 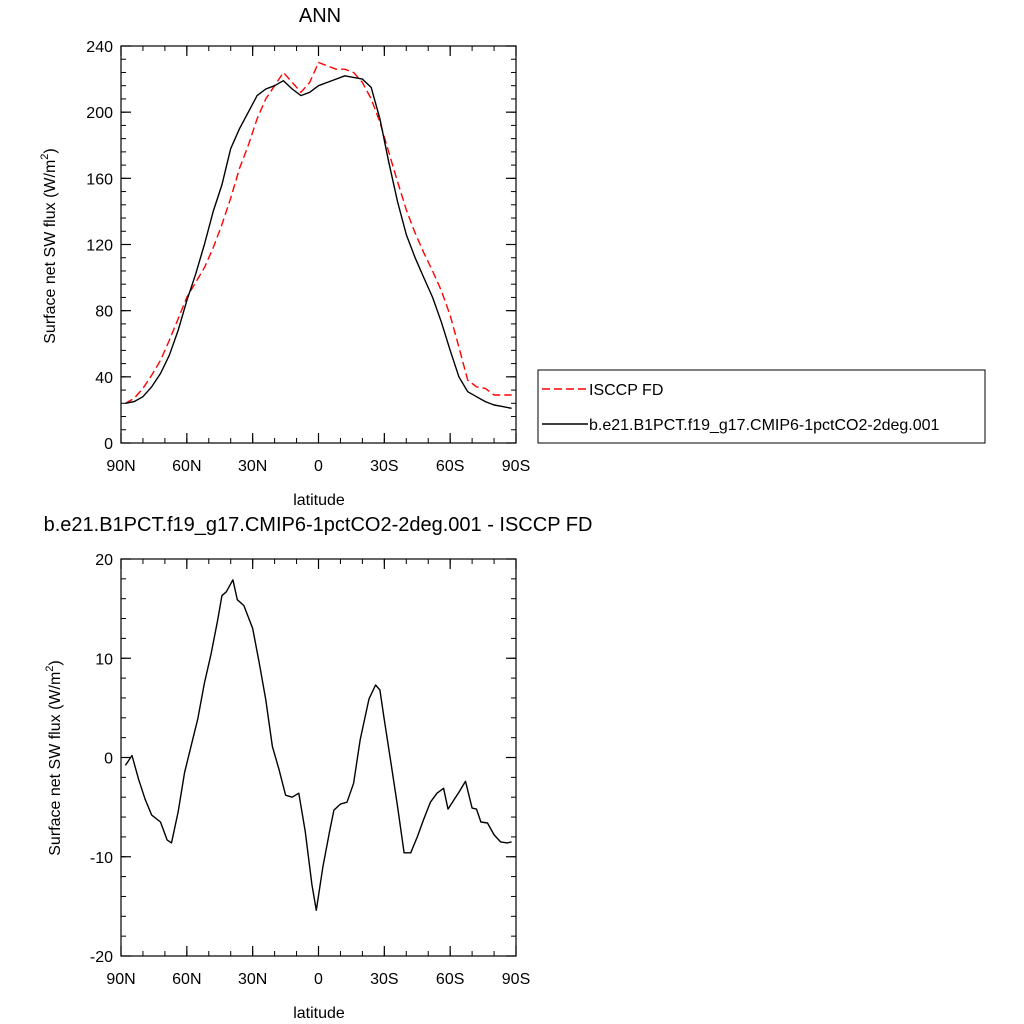 I want to click on top-y-tick-label: 160, so click(x=99, y=179).